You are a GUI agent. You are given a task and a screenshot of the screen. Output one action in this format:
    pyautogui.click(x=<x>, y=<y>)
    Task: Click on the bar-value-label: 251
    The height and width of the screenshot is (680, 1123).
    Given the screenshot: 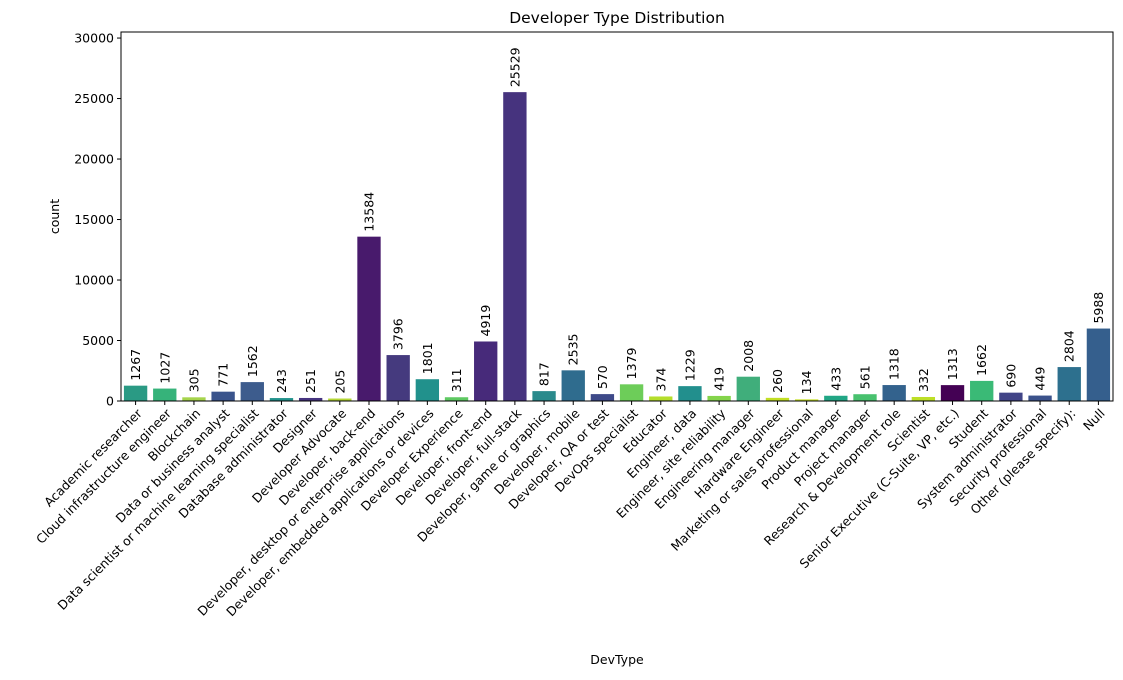 What is the action you would take?
    pyautogui.click(x=310, y=381)
    